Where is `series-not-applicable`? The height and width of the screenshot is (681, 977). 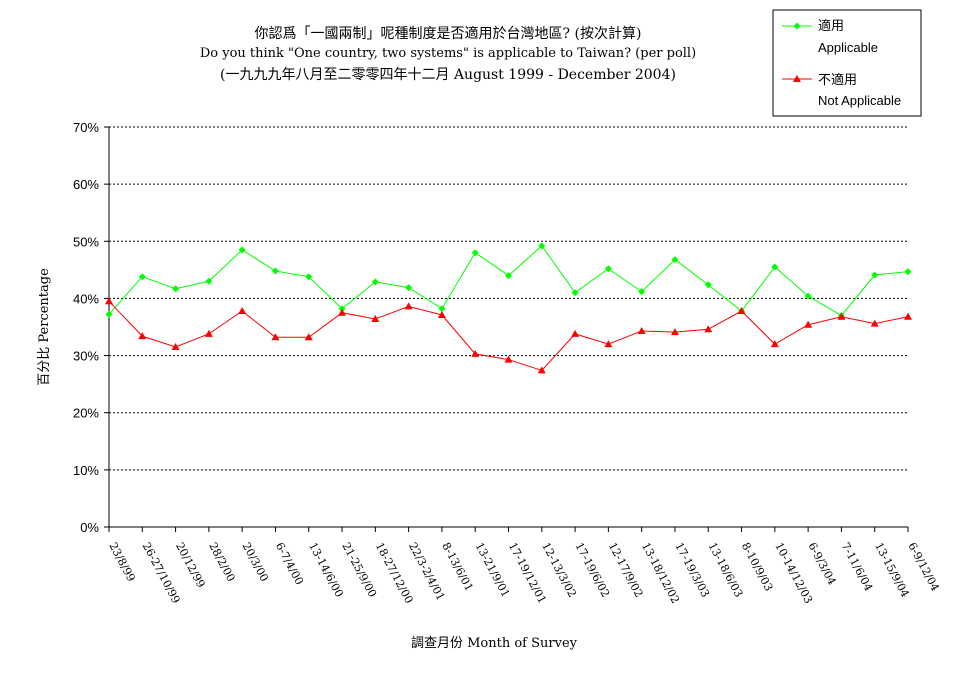
series-not-applicable is located at coordinates (508, 335).